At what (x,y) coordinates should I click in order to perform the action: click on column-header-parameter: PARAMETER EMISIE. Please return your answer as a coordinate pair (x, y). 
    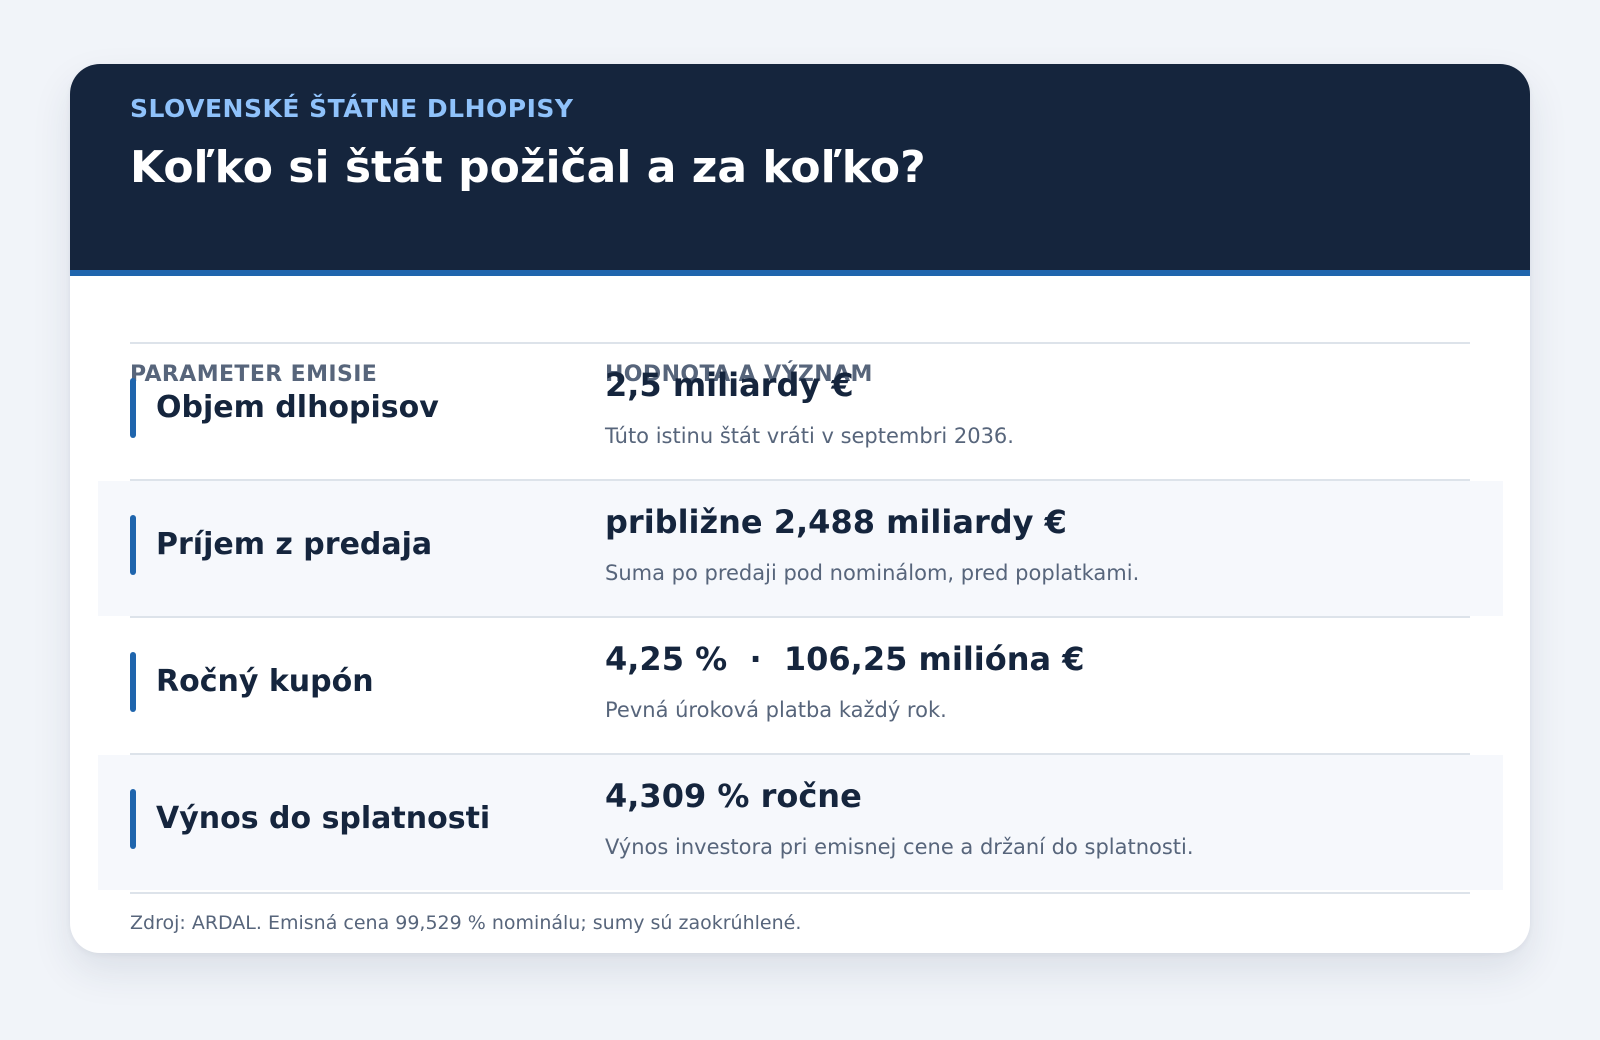
    Looking at the image, I should click on (254, 374).